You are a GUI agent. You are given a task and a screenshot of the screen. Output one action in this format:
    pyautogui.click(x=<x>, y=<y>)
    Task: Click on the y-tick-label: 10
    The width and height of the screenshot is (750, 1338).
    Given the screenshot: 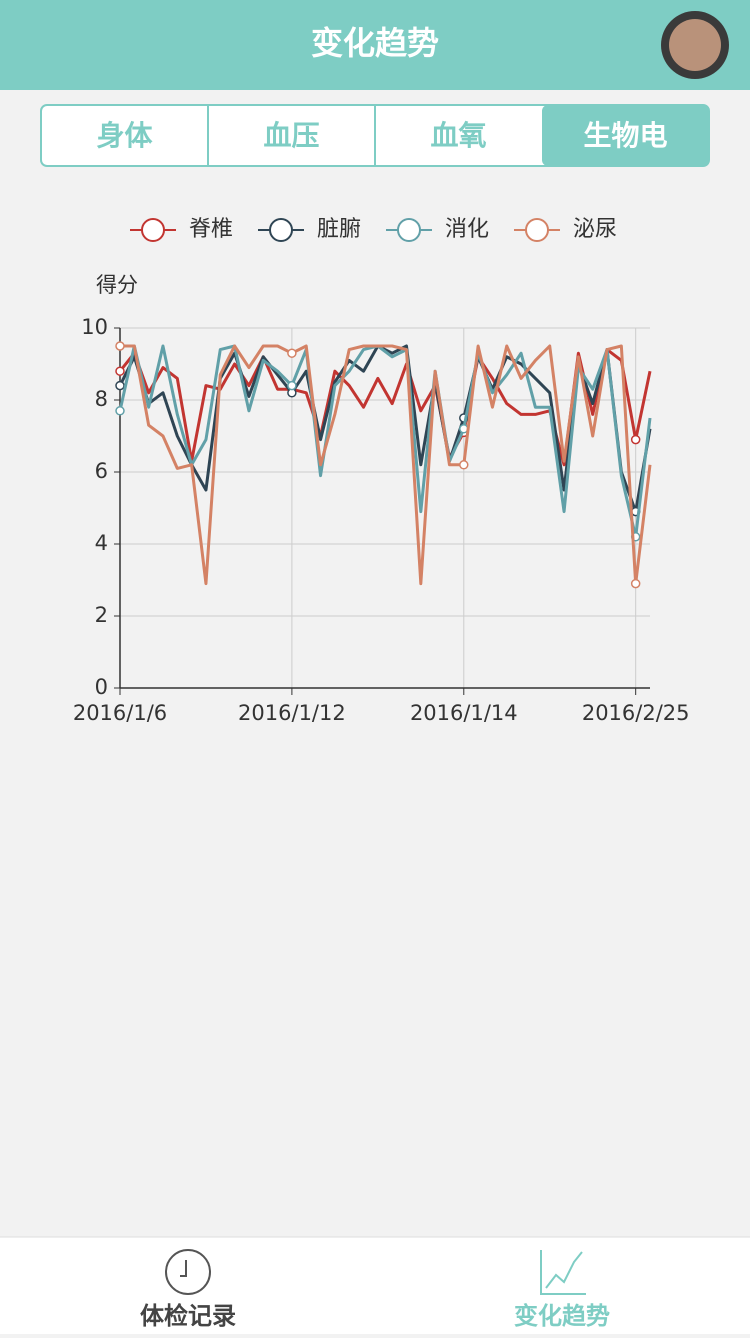 What is the action you would take?
    pyautogui.click(x=94, y=327)
    